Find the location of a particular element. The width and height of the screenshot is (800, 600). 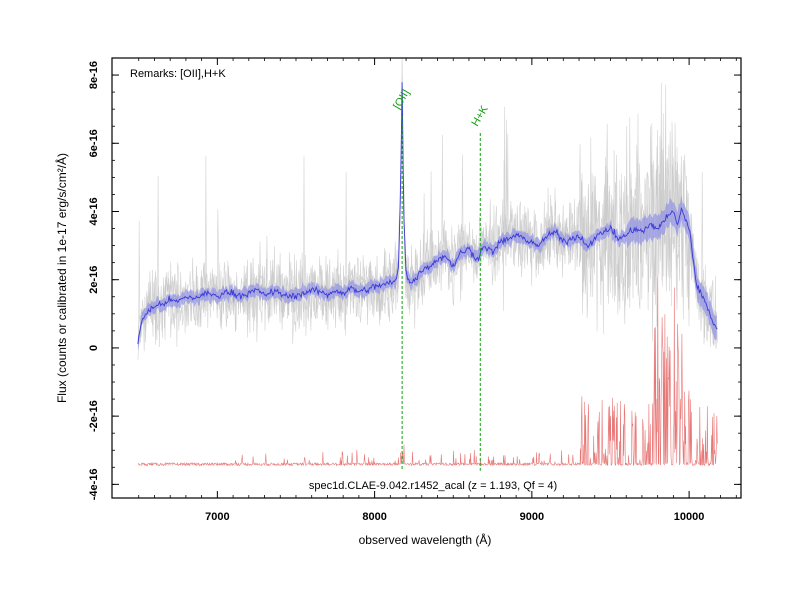

y-tick-label: -2e-16 is located at coordinates (94, 416).